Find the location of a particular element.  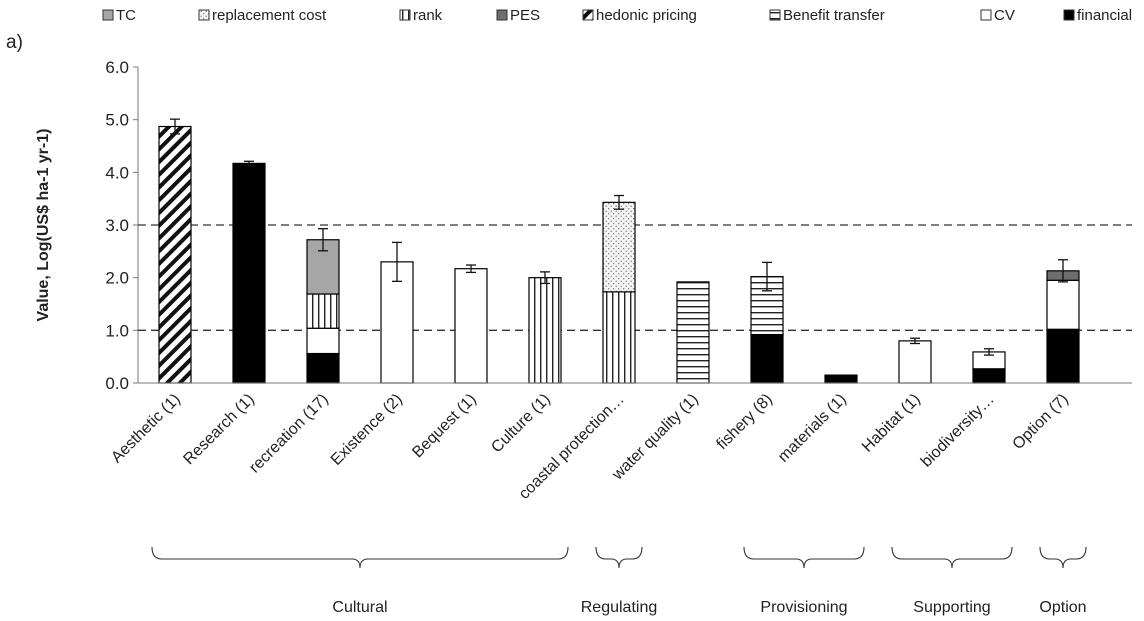

x-tick-label: Habitat (1) is located at coordinates (891, 423).